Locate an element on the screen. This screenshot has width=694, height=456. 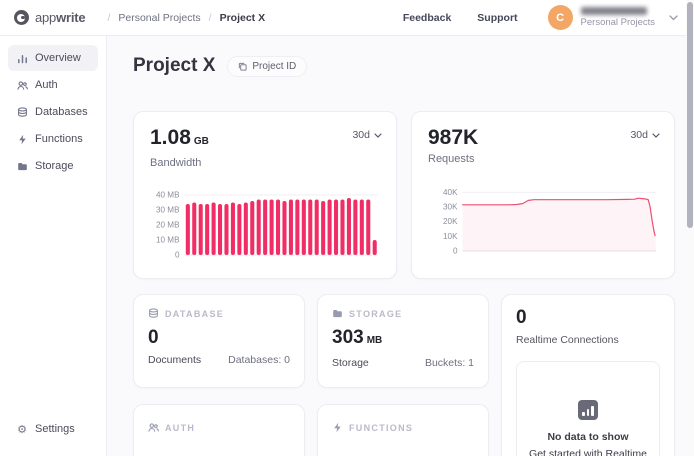
breadcrumb-parent: Personal Projects is located at coordinates (159, 17).